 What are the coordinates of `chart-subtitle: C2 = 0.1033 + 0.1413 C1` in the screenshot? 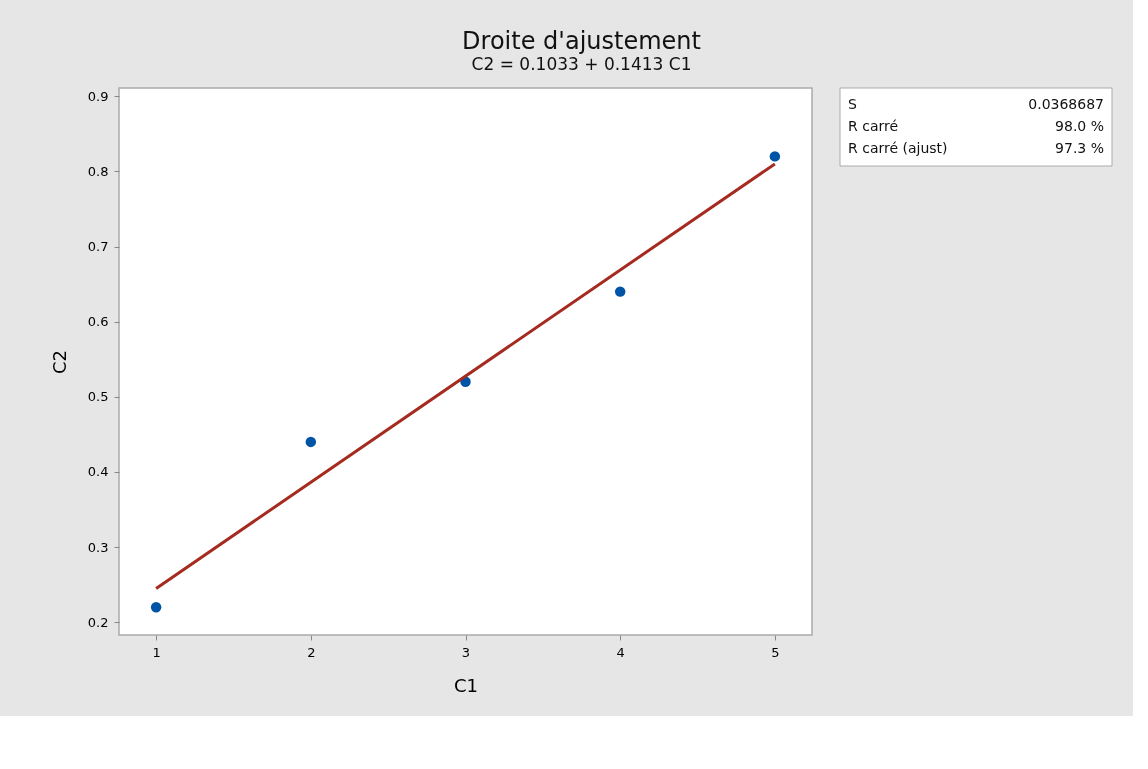 It's located at (581, 64).